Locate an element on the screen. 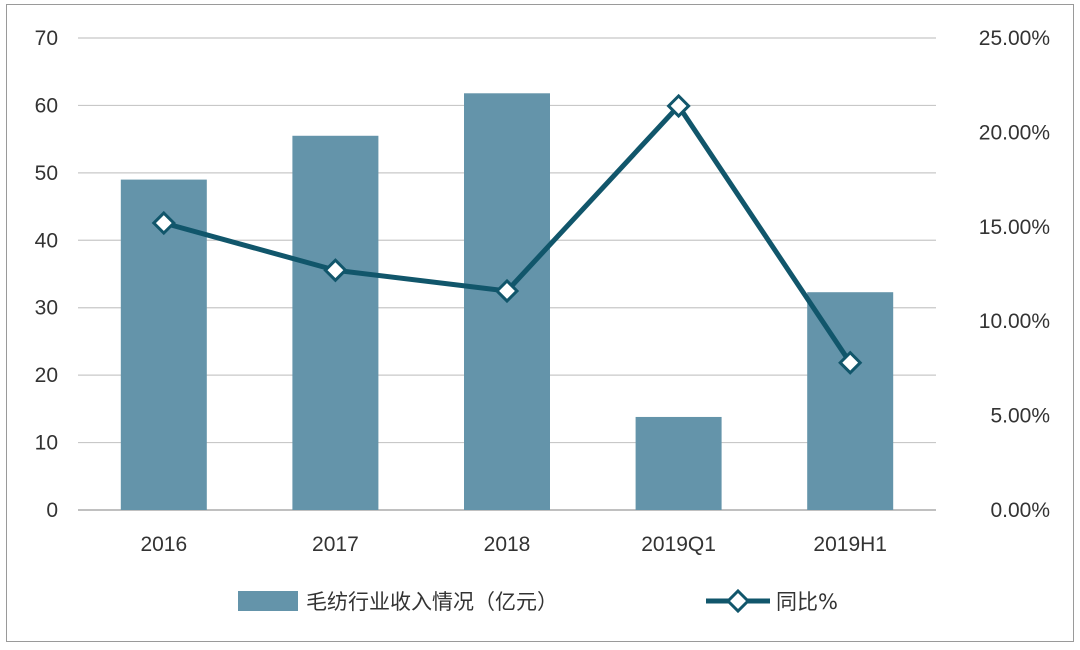 This screenshot has height=650, width=1080. category-labels: 2016 2017 2018 2019Q1 2019H1 is located at coordinates (513, 544).